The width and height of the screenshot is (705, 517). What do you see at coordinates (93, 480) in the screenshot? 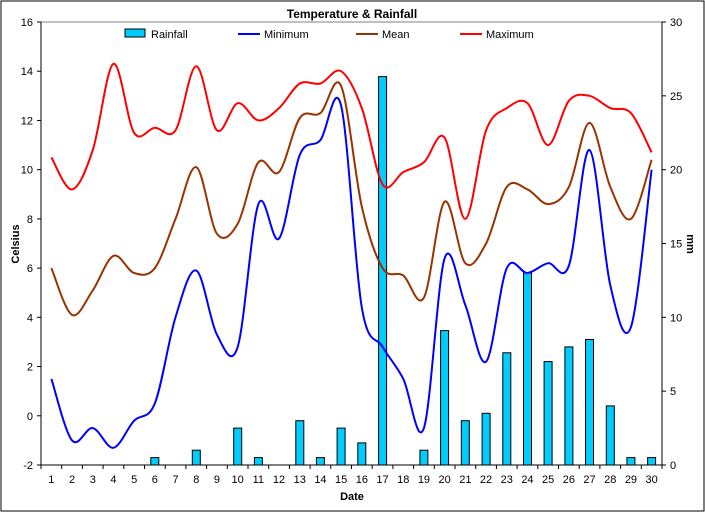
I see `x-tick-label: 3` at bounding box center [93, 480].